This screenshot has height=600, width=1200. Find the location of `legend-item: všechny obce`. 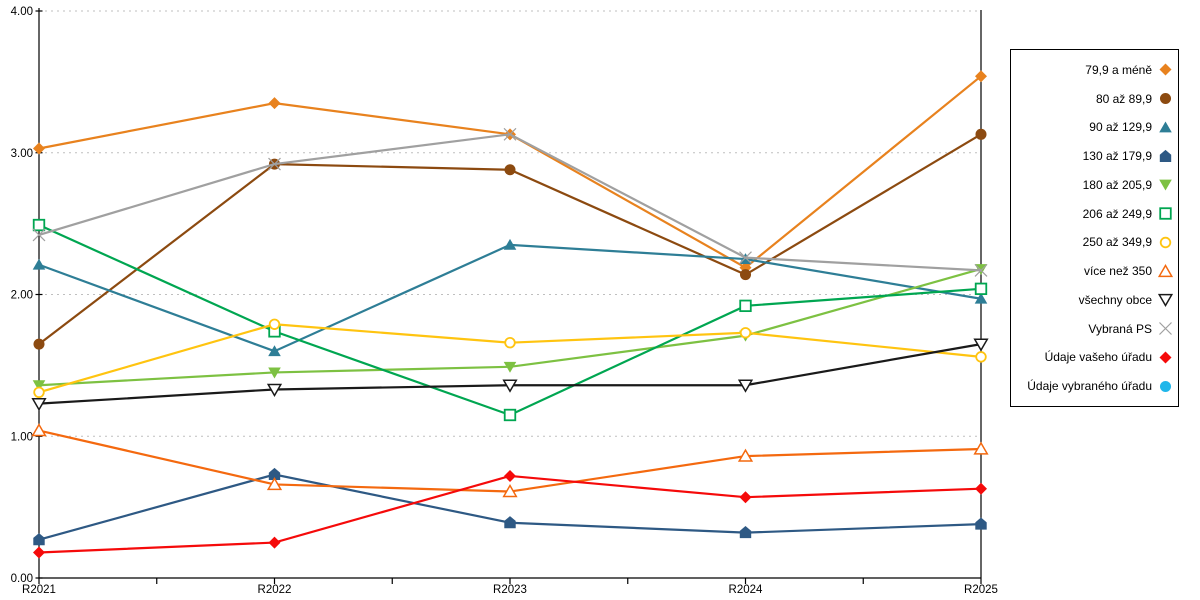

legend-item: všechny obce is located at coordinates (1094, 300).